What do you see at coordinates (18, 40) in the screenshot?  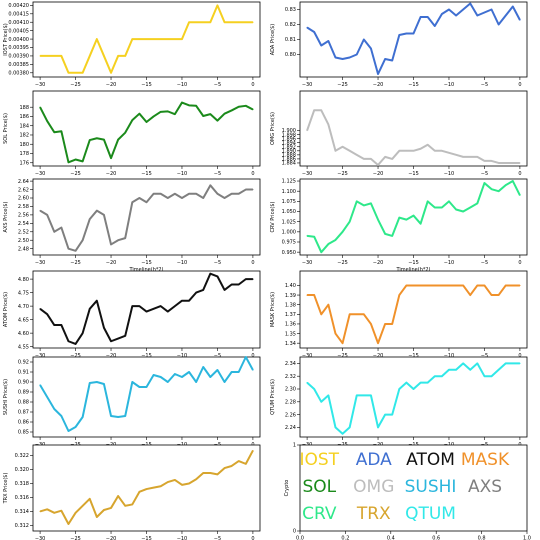 I see `y-tick-label: 0.00400` at bounding box center [18, 40].